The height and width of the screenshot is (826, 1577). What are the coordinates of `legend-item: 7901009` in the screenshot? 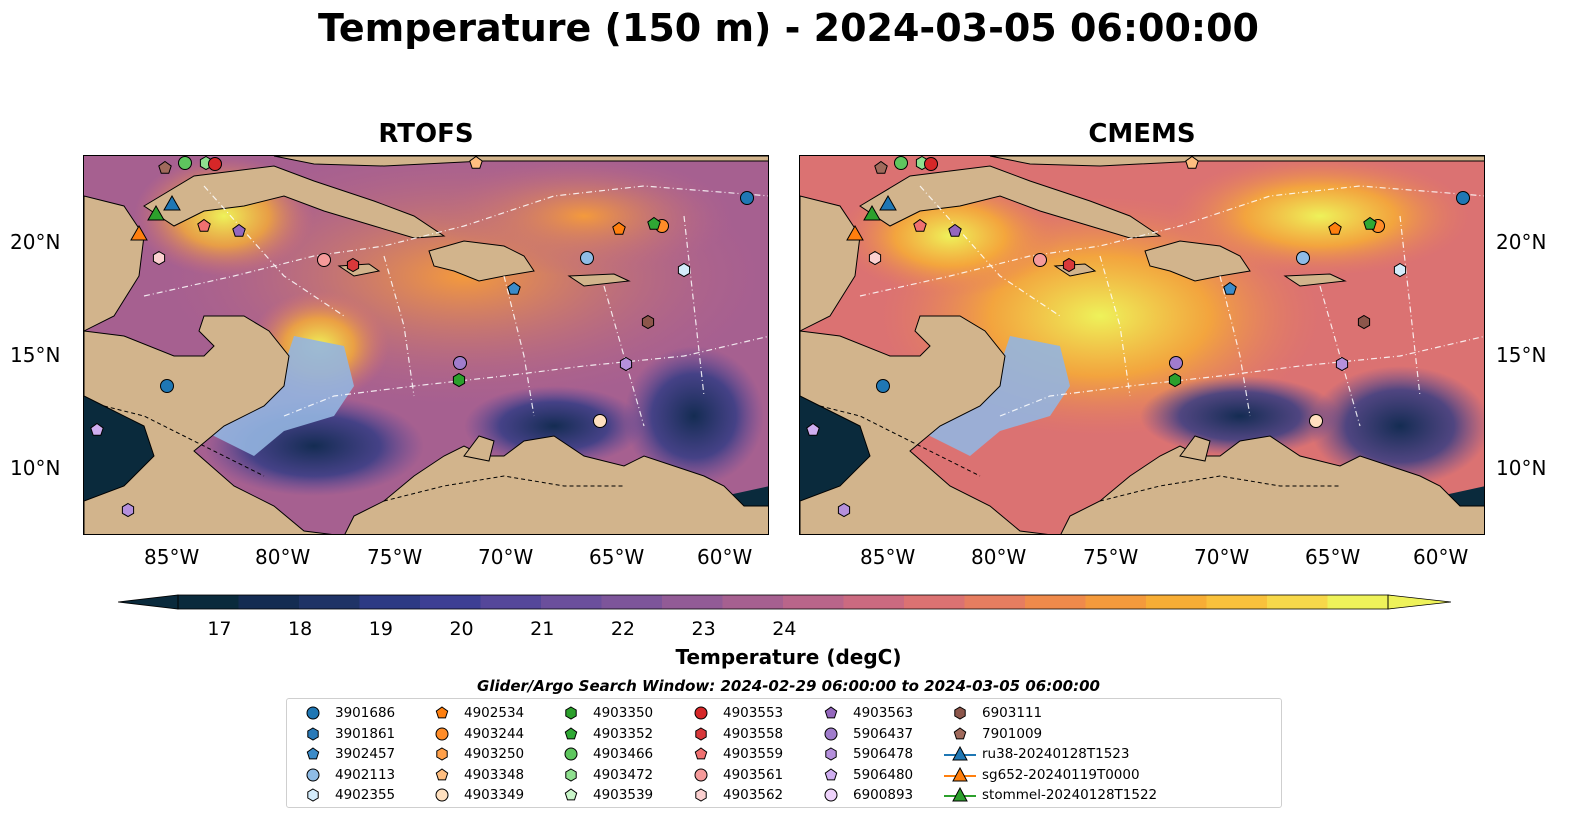 It's located at (1047, 734).